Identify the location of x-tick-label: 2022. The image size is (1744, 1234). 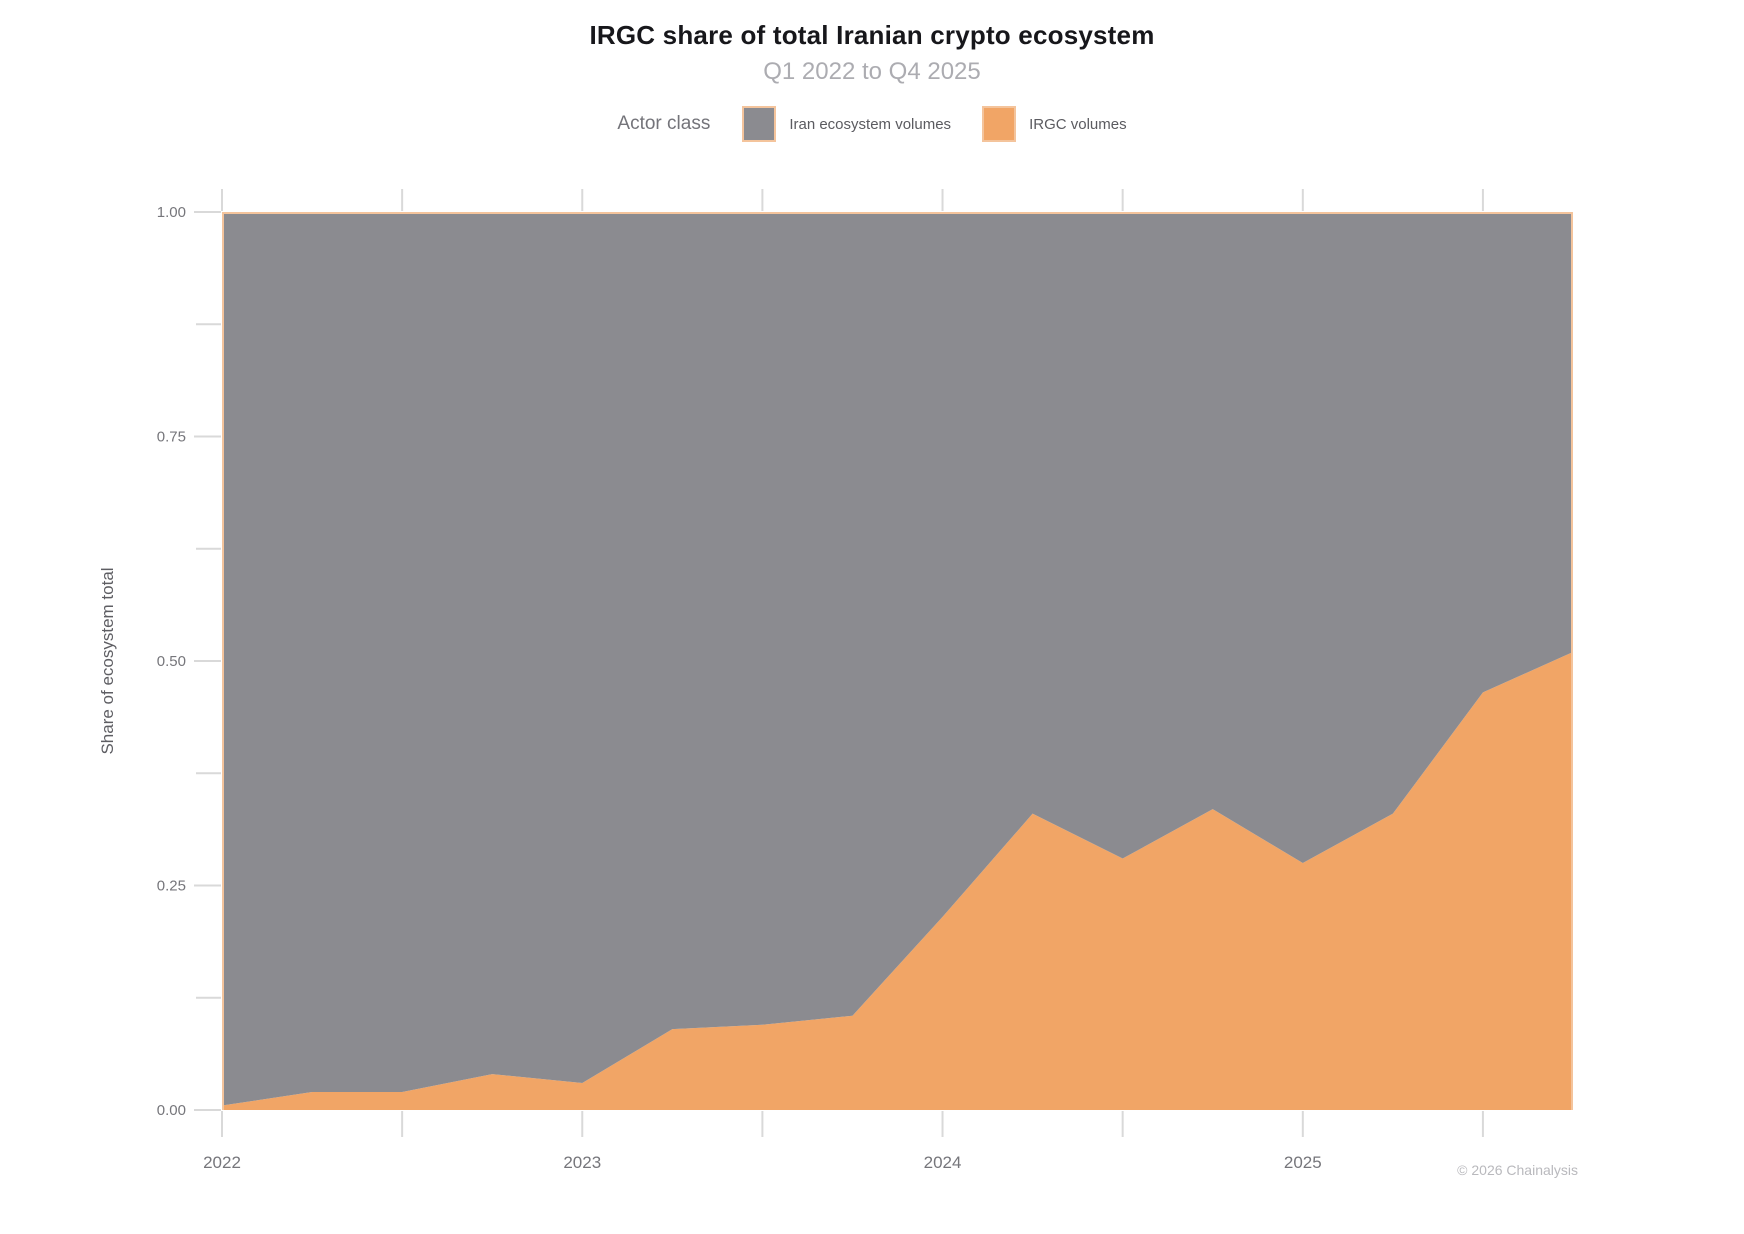
(222, 1162).